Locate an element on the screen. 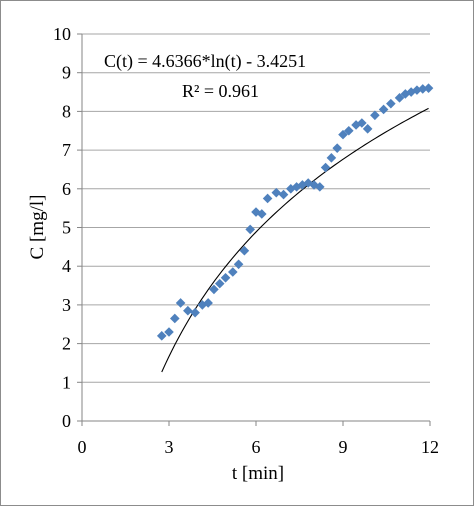  x-tick-label: 0 is located at coordinates (82, 447).